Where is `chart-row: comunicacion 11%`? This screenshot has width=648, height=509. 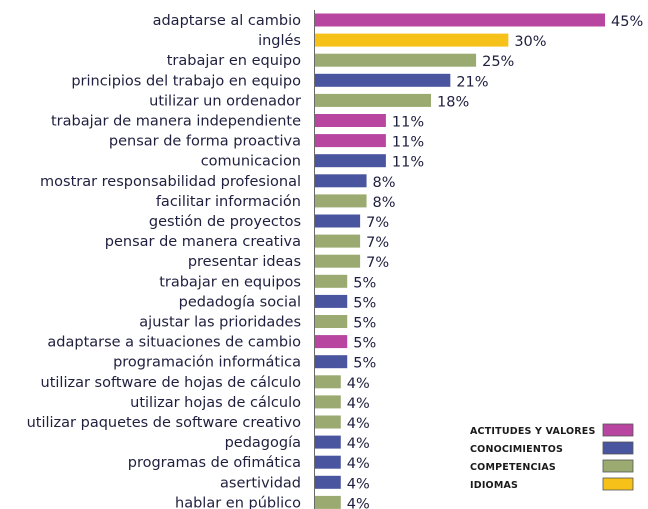 chart-row: comunicacion 11% is located at coordinates (312, 162).